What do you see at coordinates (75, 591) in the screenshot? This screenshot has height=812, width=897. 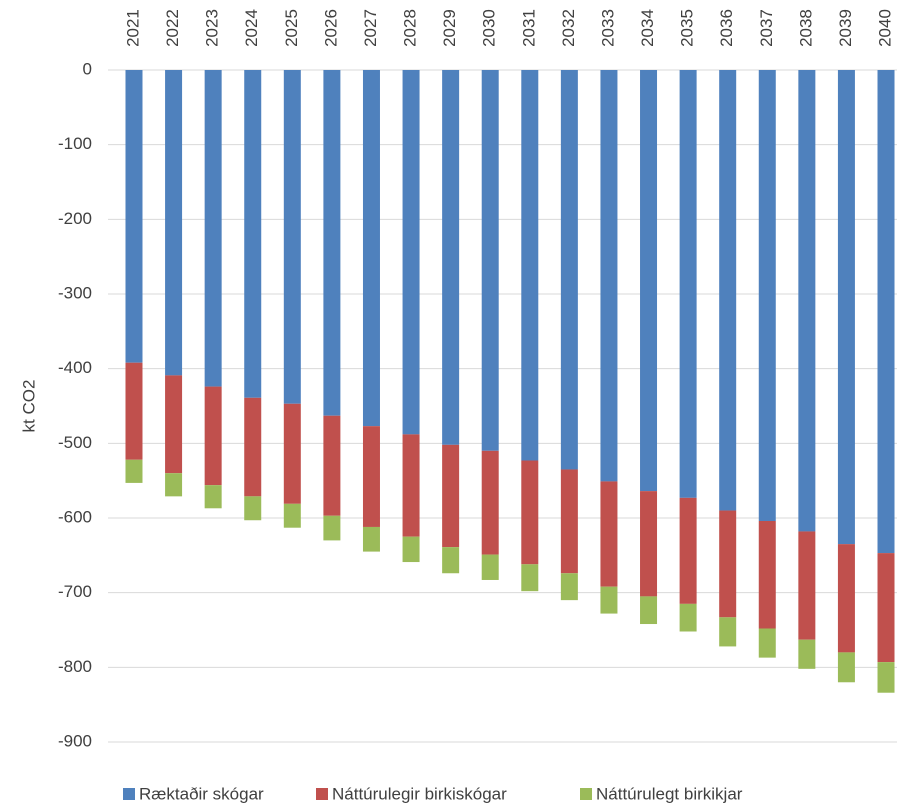 I see `y-tick-label: -700` at bounding box center [75, 591].